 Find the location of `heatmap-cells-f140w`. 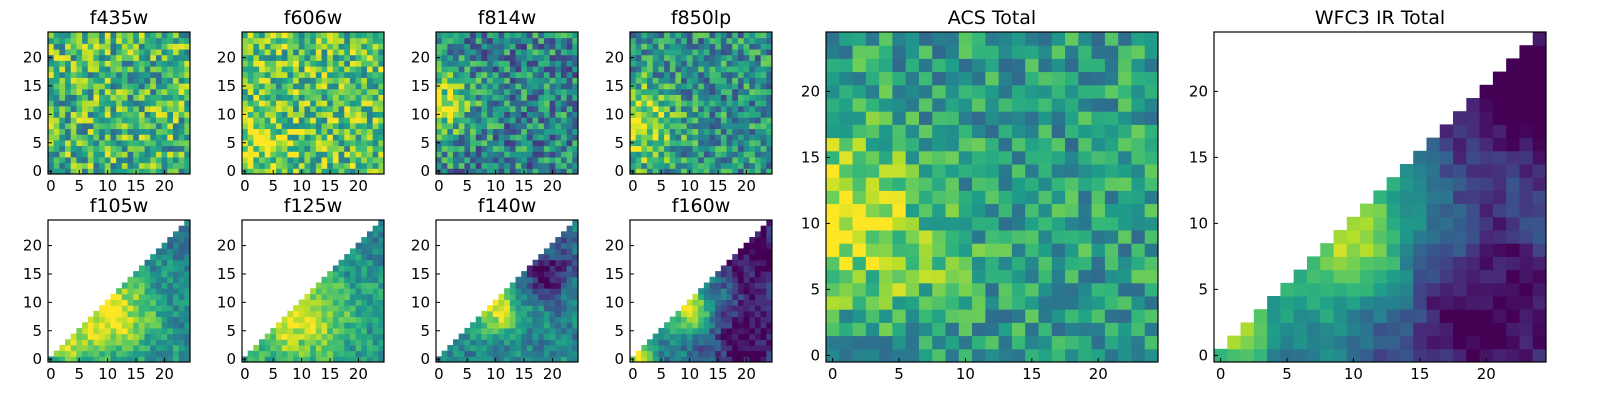

heatmap-cells-f140w is located at coordinates (507, 291).